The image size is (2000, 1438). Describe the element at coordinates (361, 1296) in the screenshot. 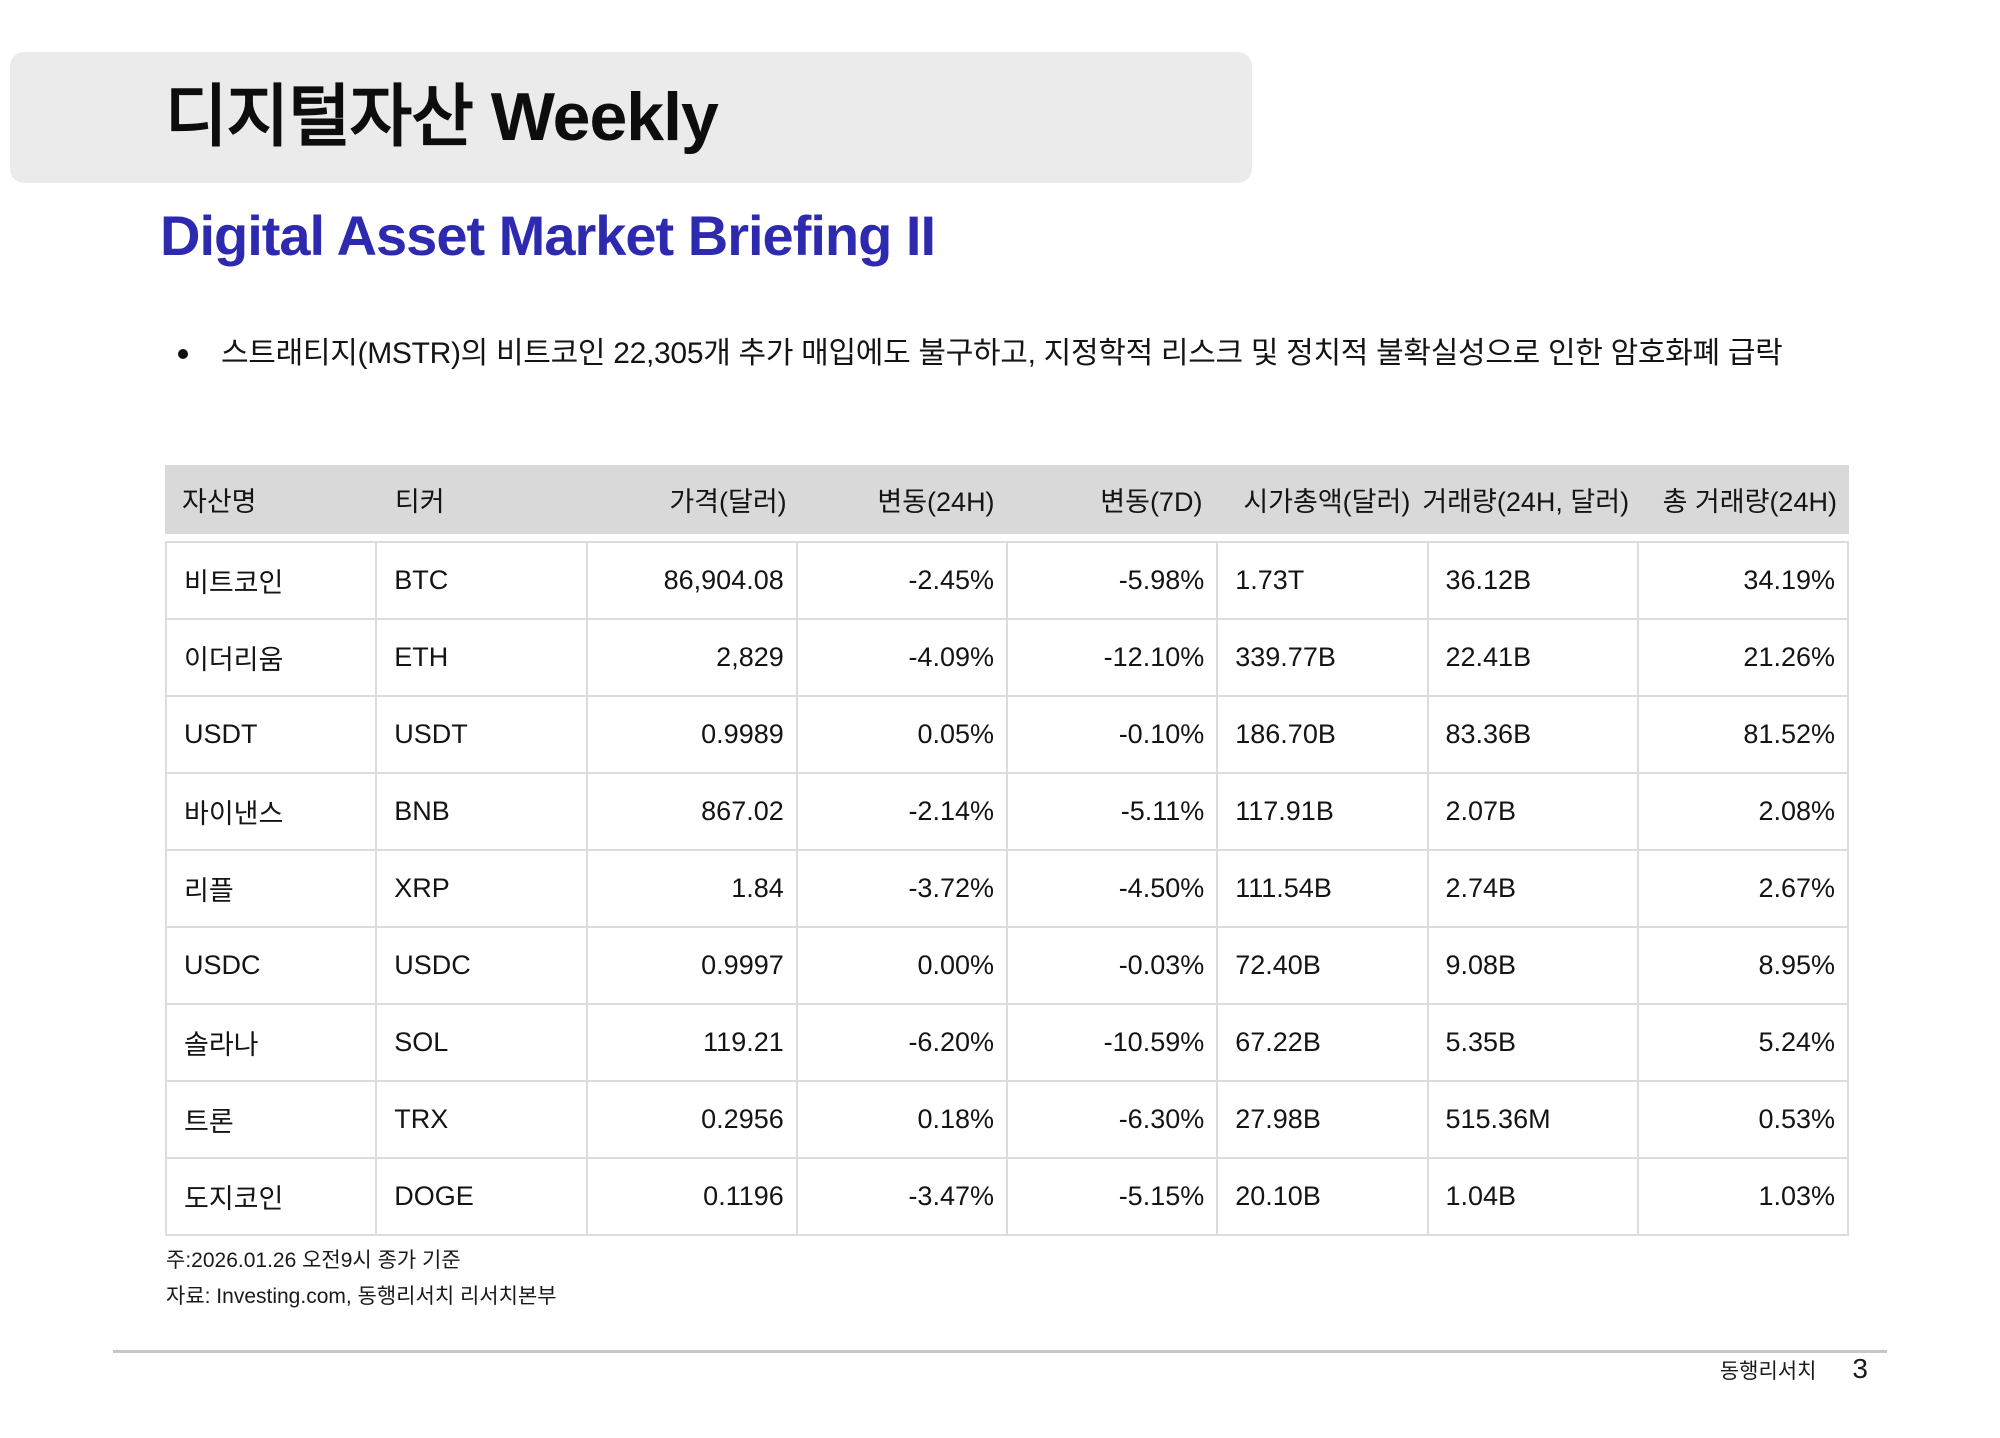

I see `note-source: 자료: Investing.com, 동행리서치 리서치본부` at that location.